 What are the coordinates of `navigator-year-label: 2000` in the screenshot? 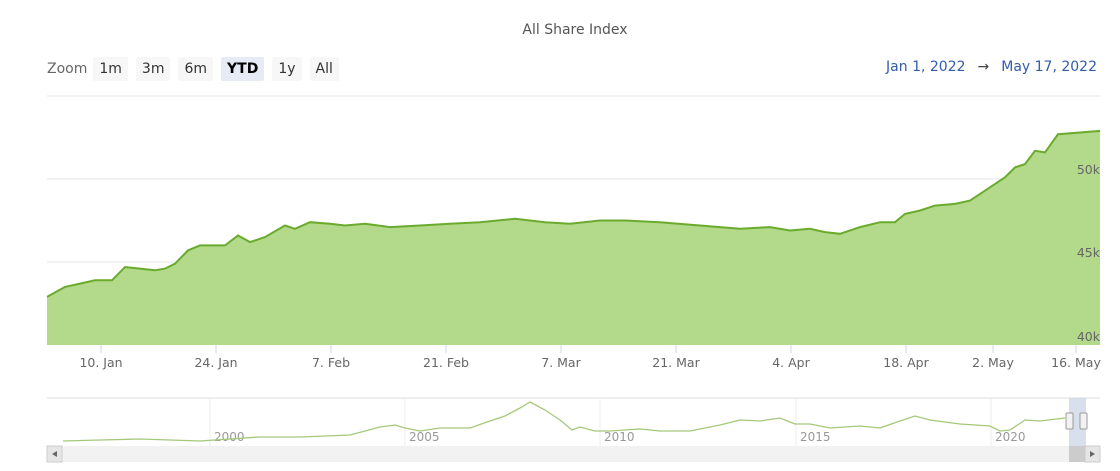 It's located at (229, 437).